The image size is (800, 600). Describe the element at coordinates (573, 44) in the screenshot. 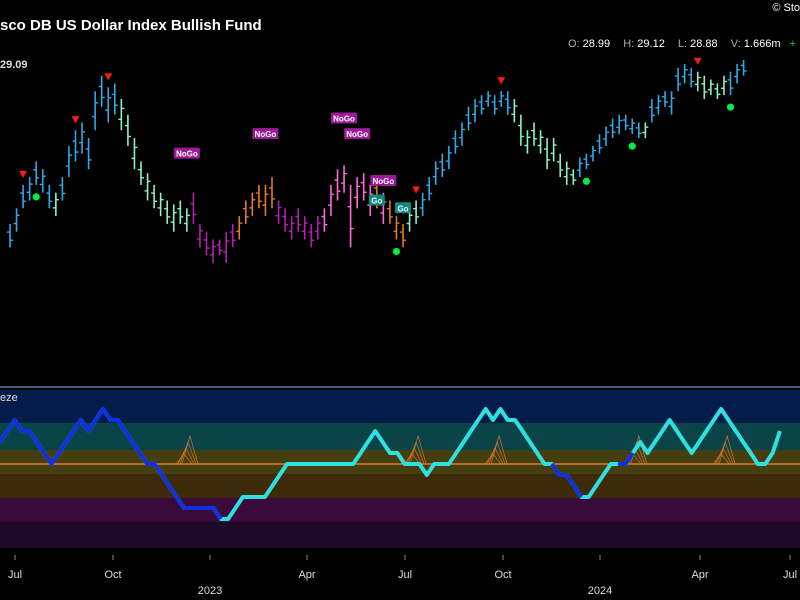

I see `open-label: O:` at that location.